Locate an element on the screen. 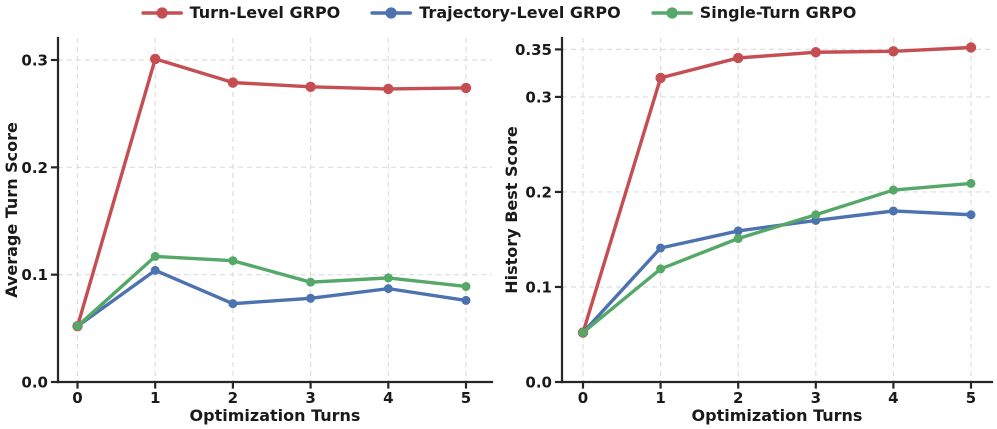 This screenshot has width=997, height=429. legend-marker-single-turn-grpo-icon is located at coordinates (671, 12).